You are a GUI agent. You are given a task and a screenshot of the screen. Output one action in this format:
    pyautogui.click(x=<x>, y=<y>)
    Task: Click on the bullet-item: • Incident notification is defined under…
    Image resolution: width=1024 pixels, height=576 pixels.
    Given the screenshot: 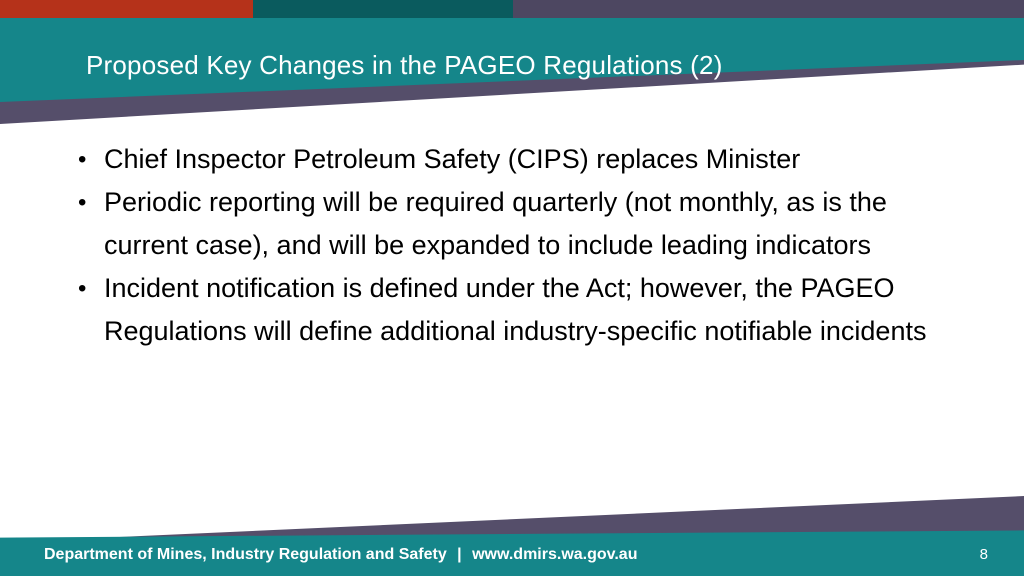 What is the action you would take?
    pyautogui.click(x=518, y=310)
    